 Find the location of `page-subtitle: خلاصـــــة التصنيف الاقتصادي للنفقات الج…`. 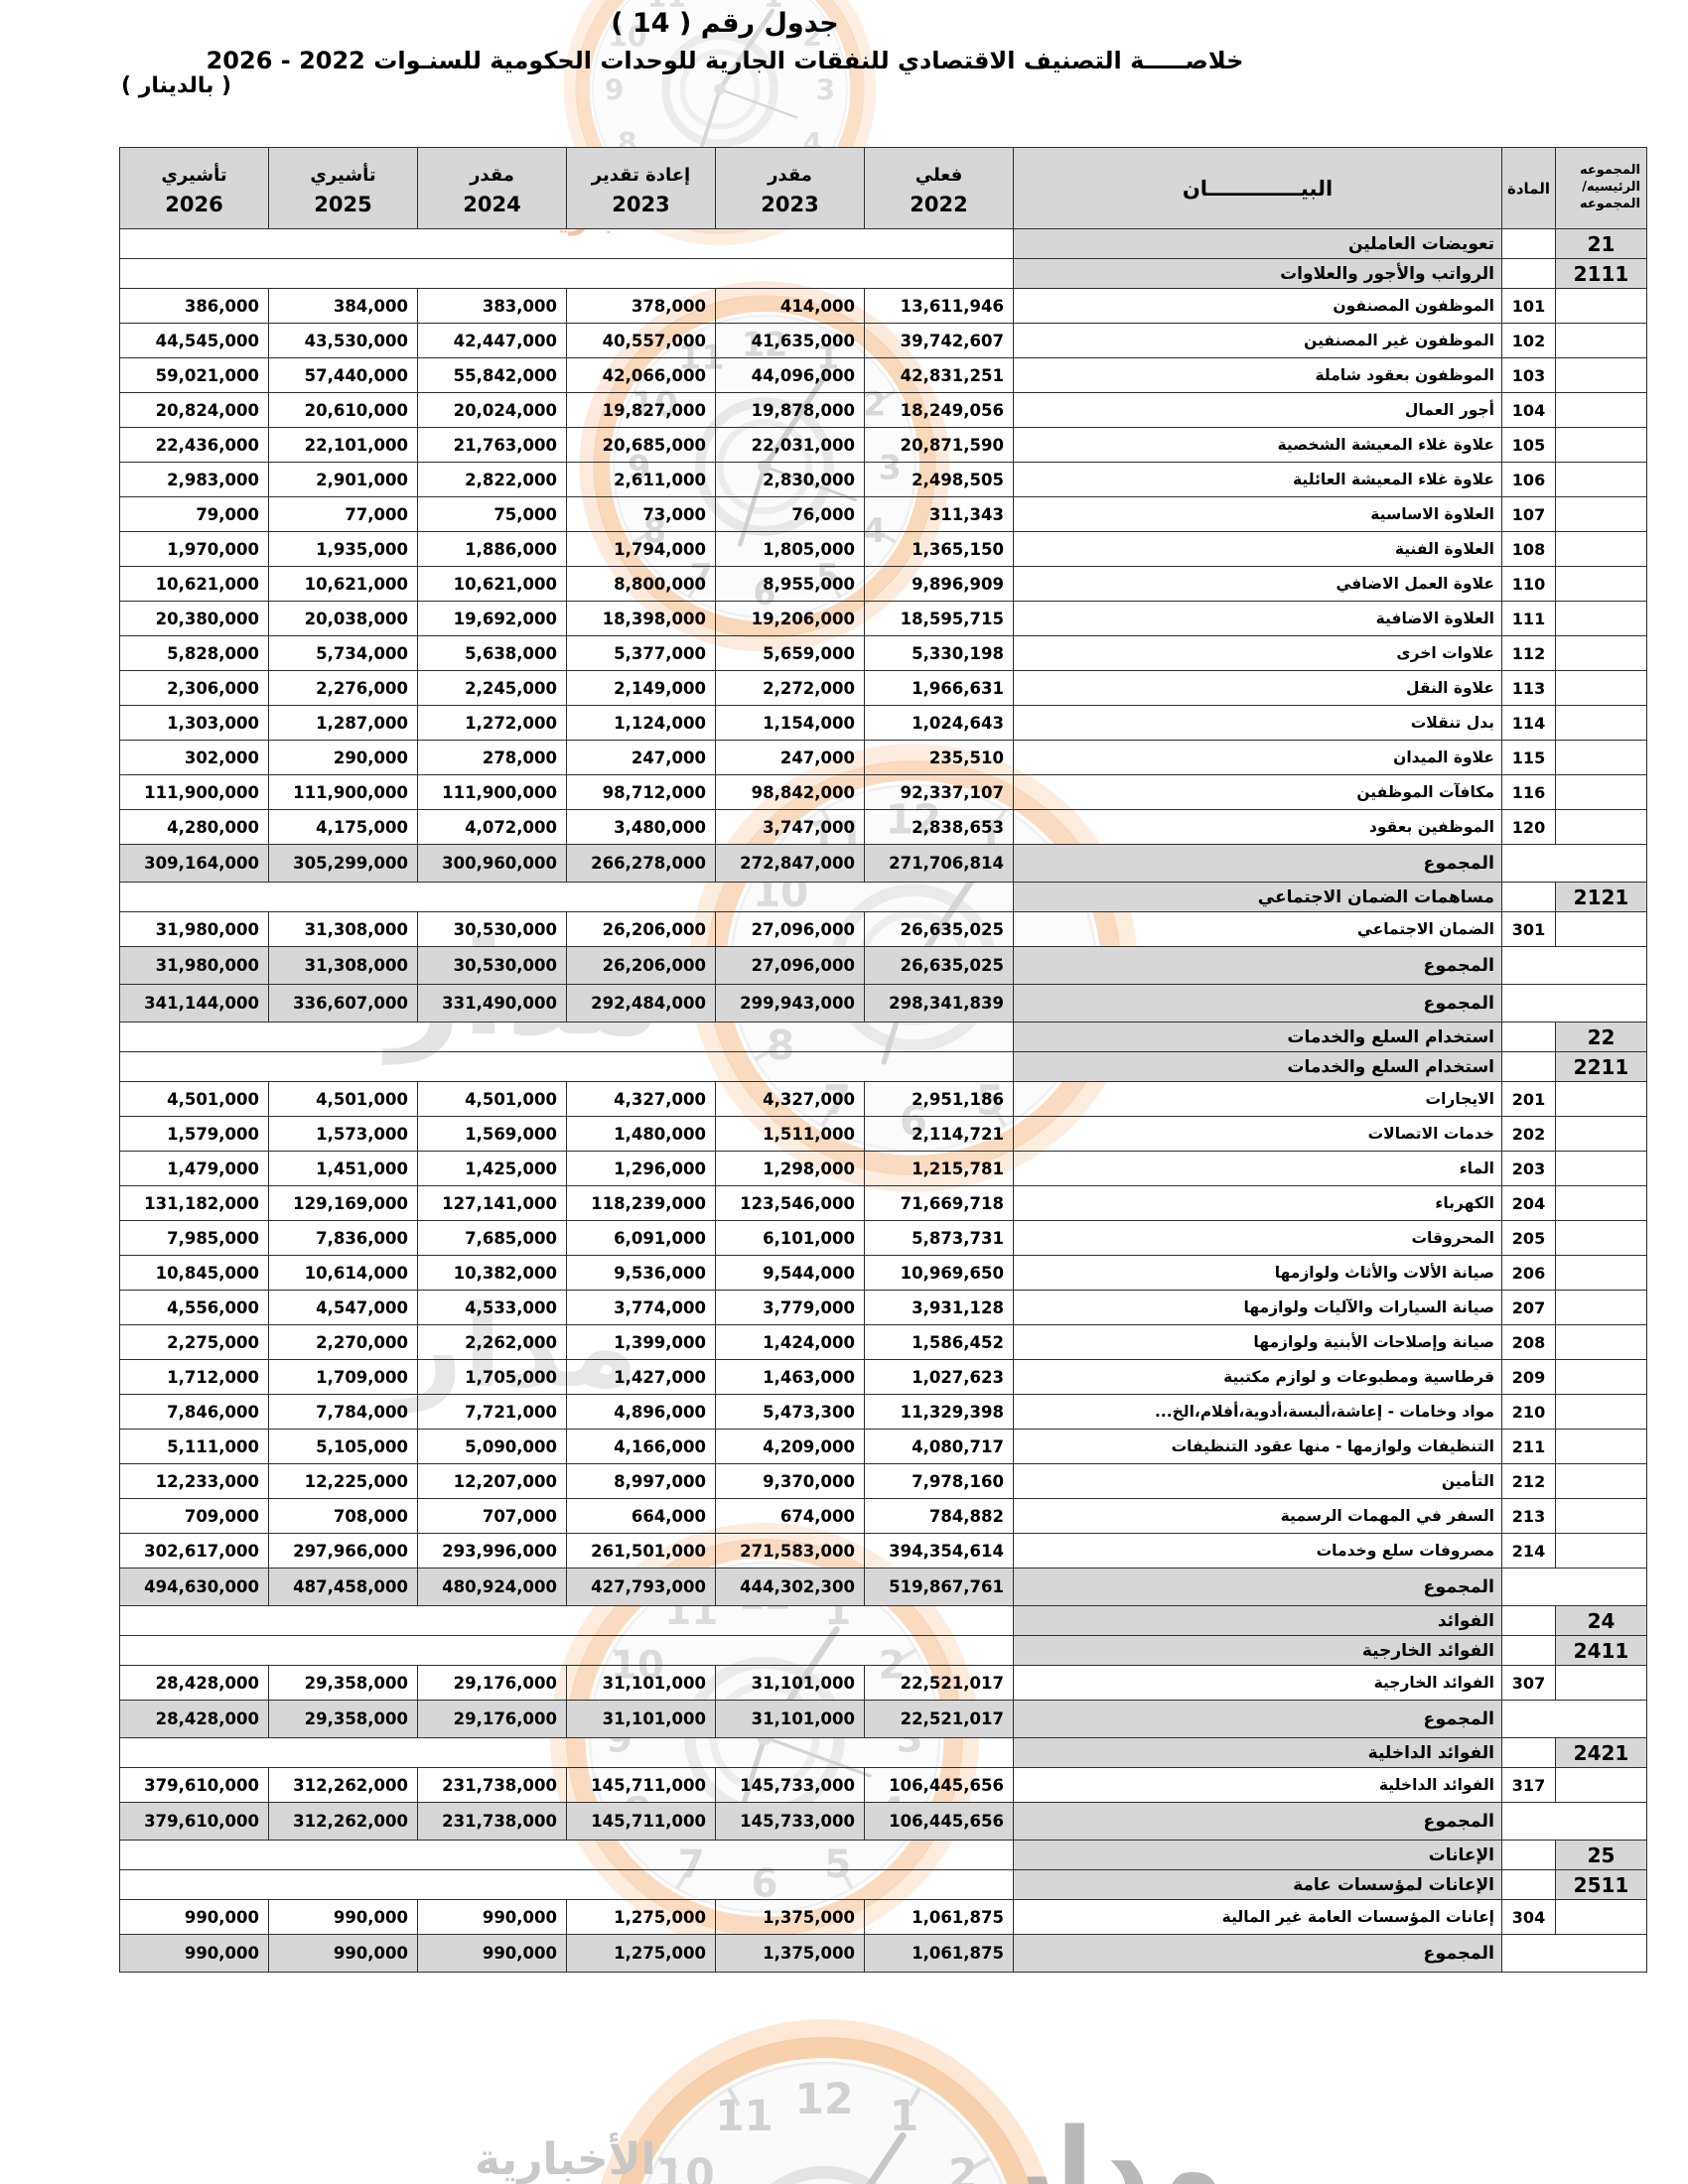

page-subtitle: خلاصـــــة التصنيف الاقتصادي للنفقات الج… is located at coordinates (725, 60).